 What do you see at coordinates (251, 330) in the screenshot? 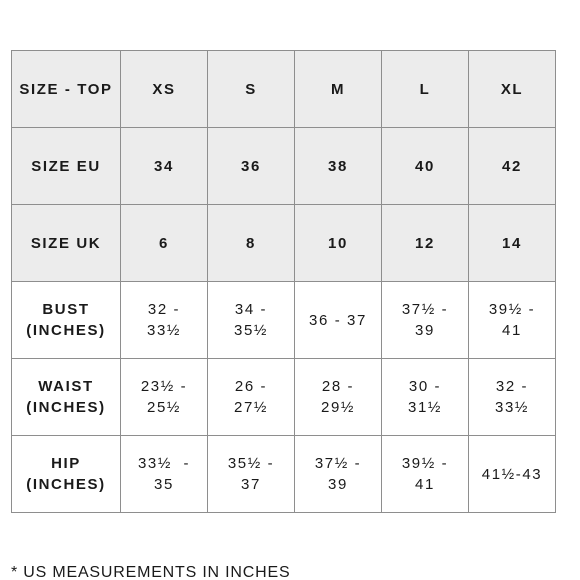
I see `value-line: 35½` at bounding box center [251, 330].